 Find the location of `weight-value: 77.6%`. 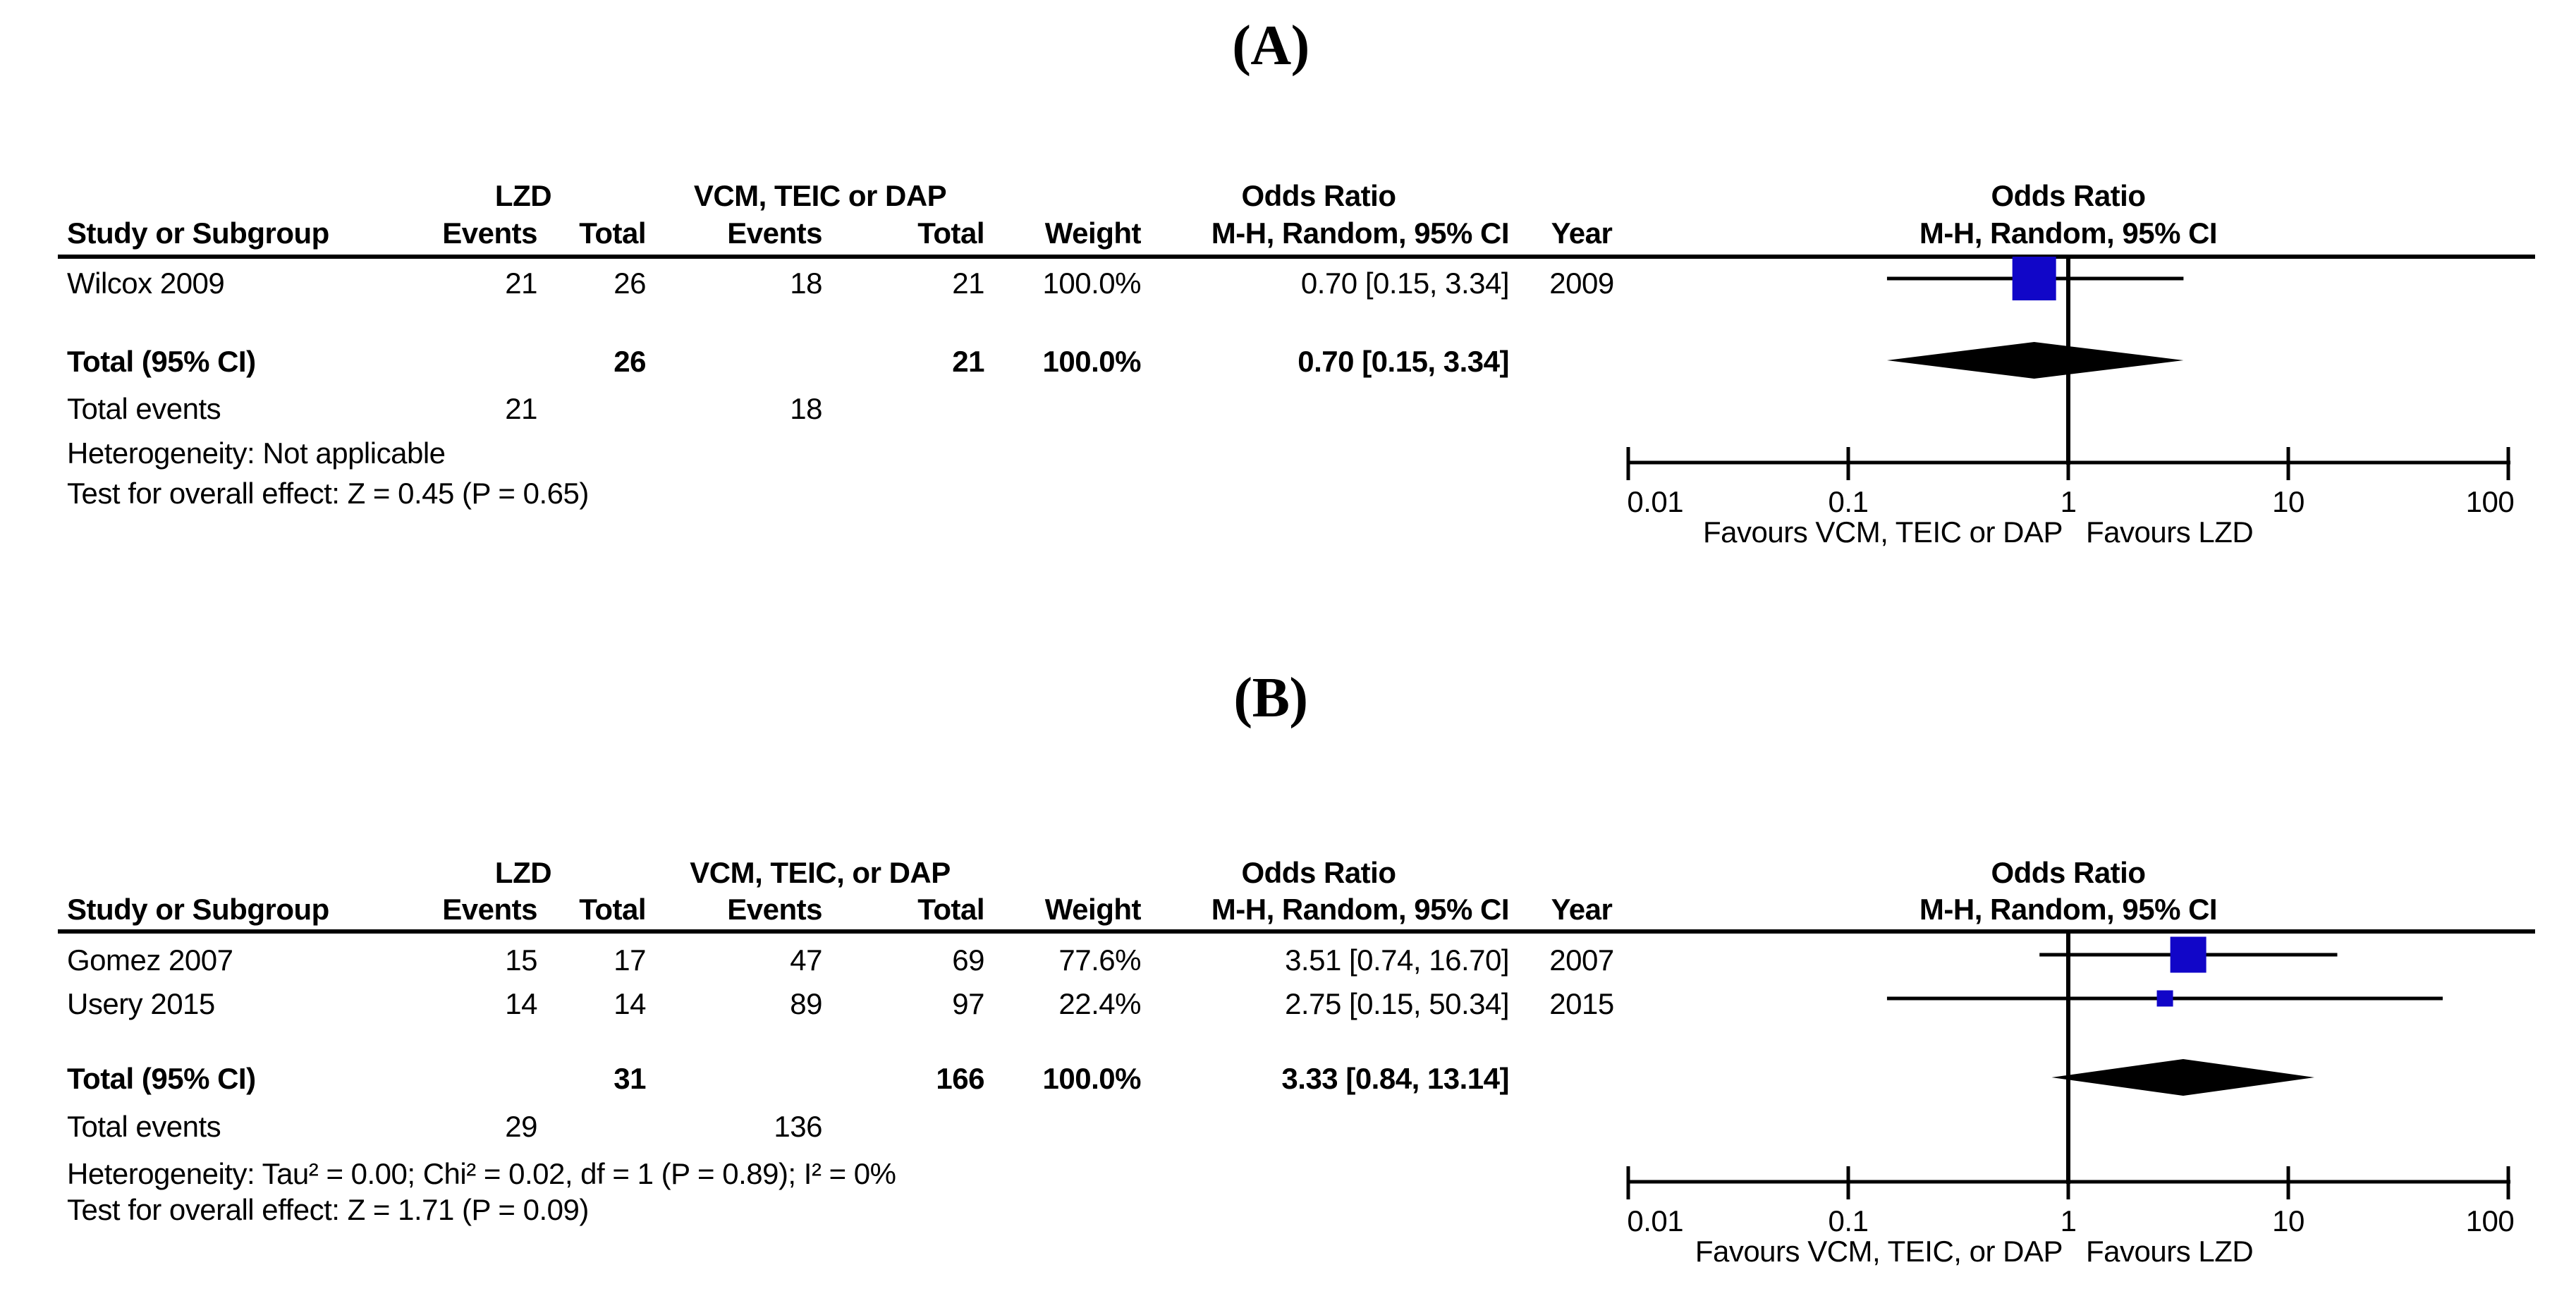

weight-value: 77.6% is located at coordinates (1100, 960).